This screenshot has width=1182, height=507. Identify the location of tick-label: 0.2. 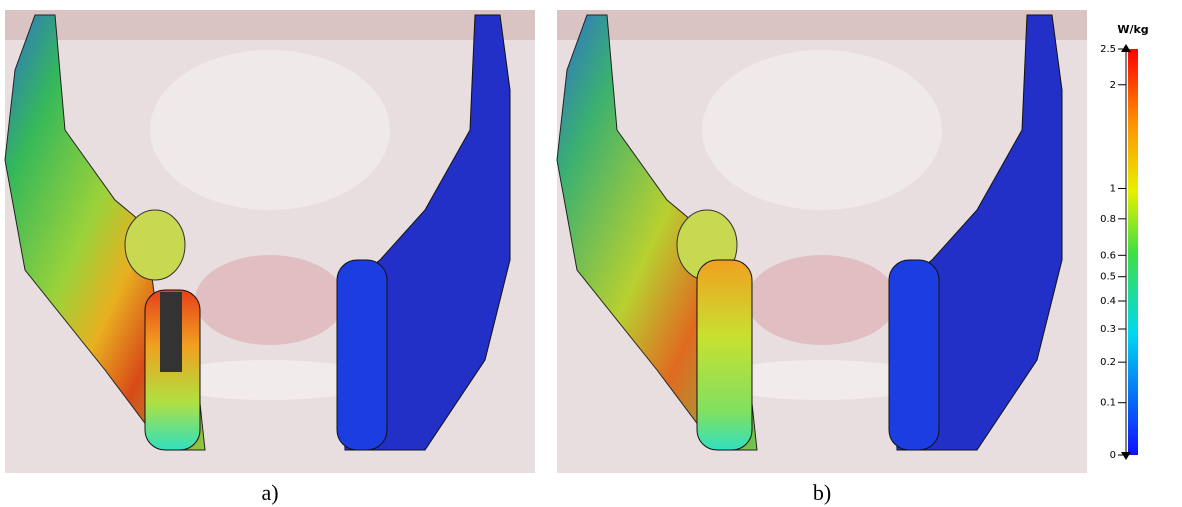
(1108, 362).